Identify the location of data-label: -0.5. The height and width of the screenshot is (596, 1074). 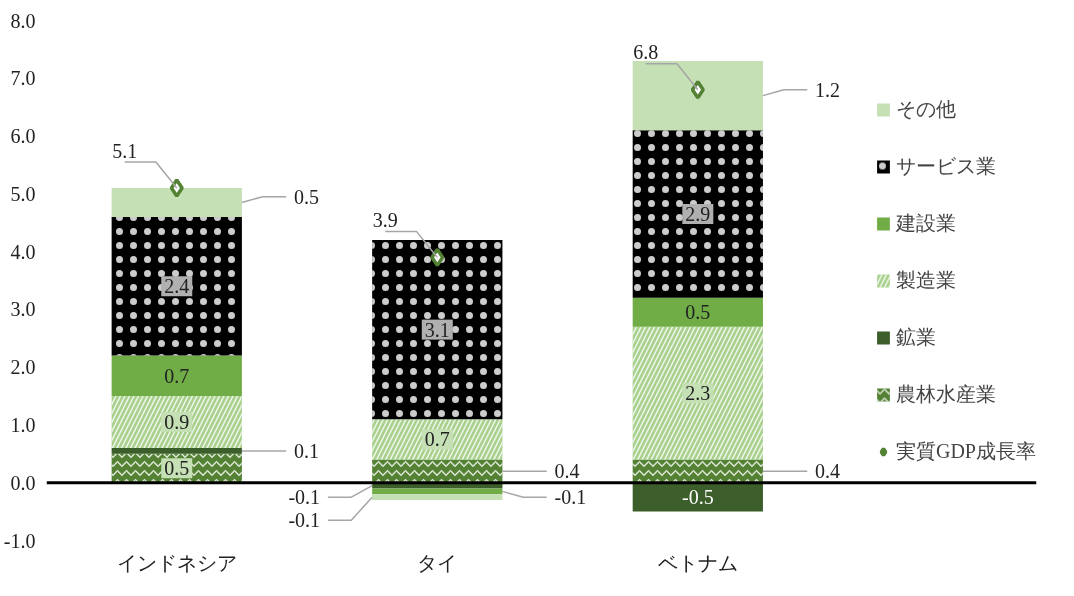
(697, 497).